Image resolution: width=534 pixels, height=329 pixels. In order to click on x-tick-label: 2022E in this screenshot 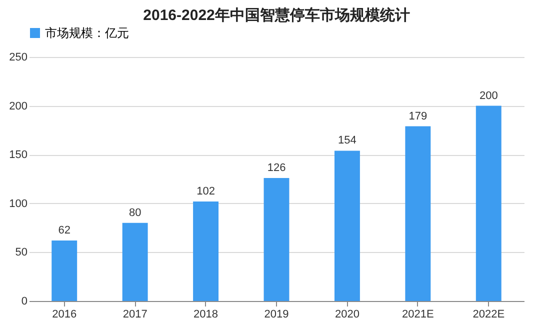, I will do `click(488, 314)`.